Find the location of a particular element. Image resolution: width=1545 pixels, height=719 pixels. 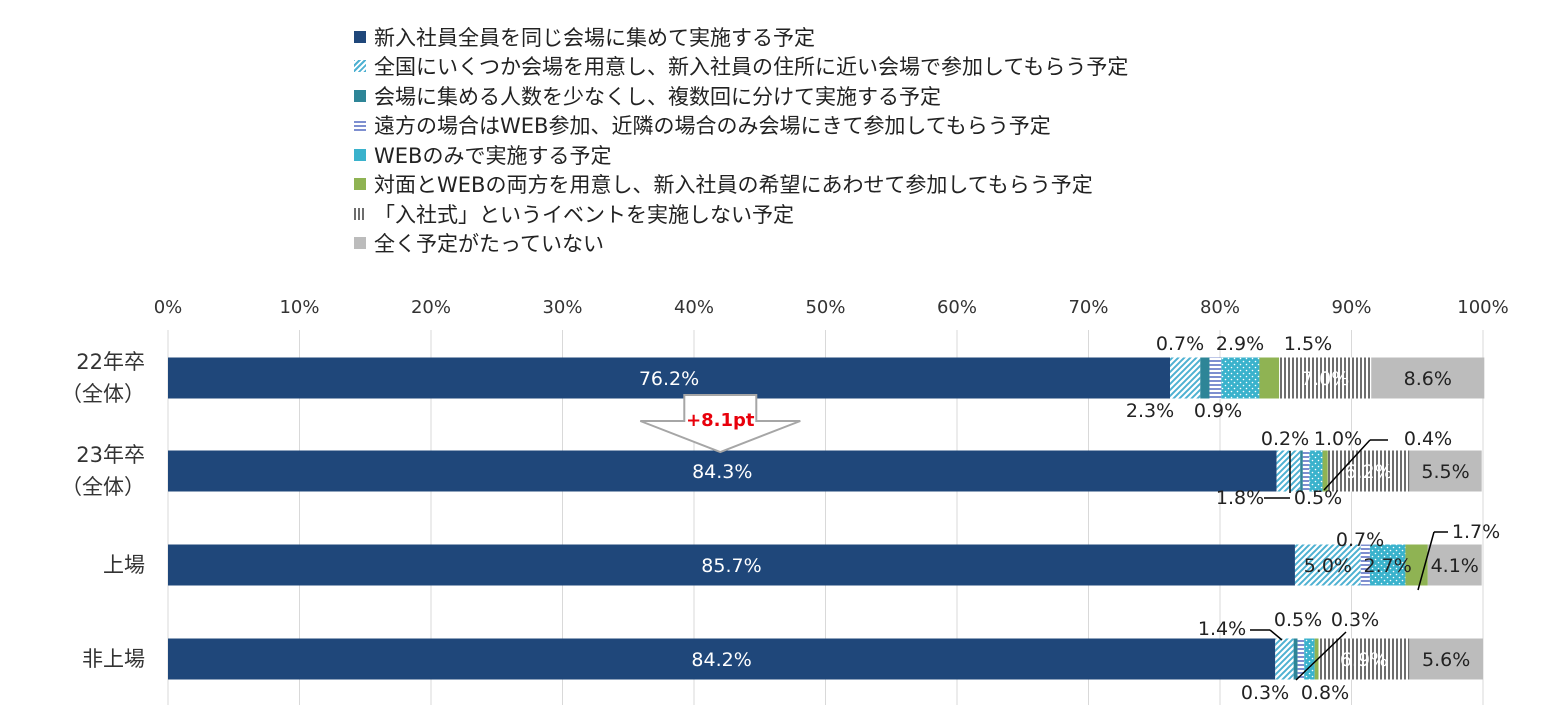

x-tick-label: 20% is located at coordinates (431, 307).